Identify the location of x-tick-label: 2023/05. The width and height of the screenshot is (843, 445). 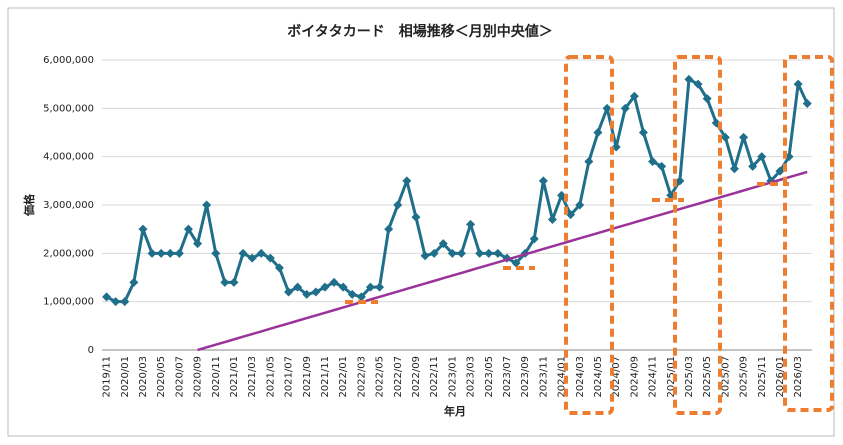
(489, 377).